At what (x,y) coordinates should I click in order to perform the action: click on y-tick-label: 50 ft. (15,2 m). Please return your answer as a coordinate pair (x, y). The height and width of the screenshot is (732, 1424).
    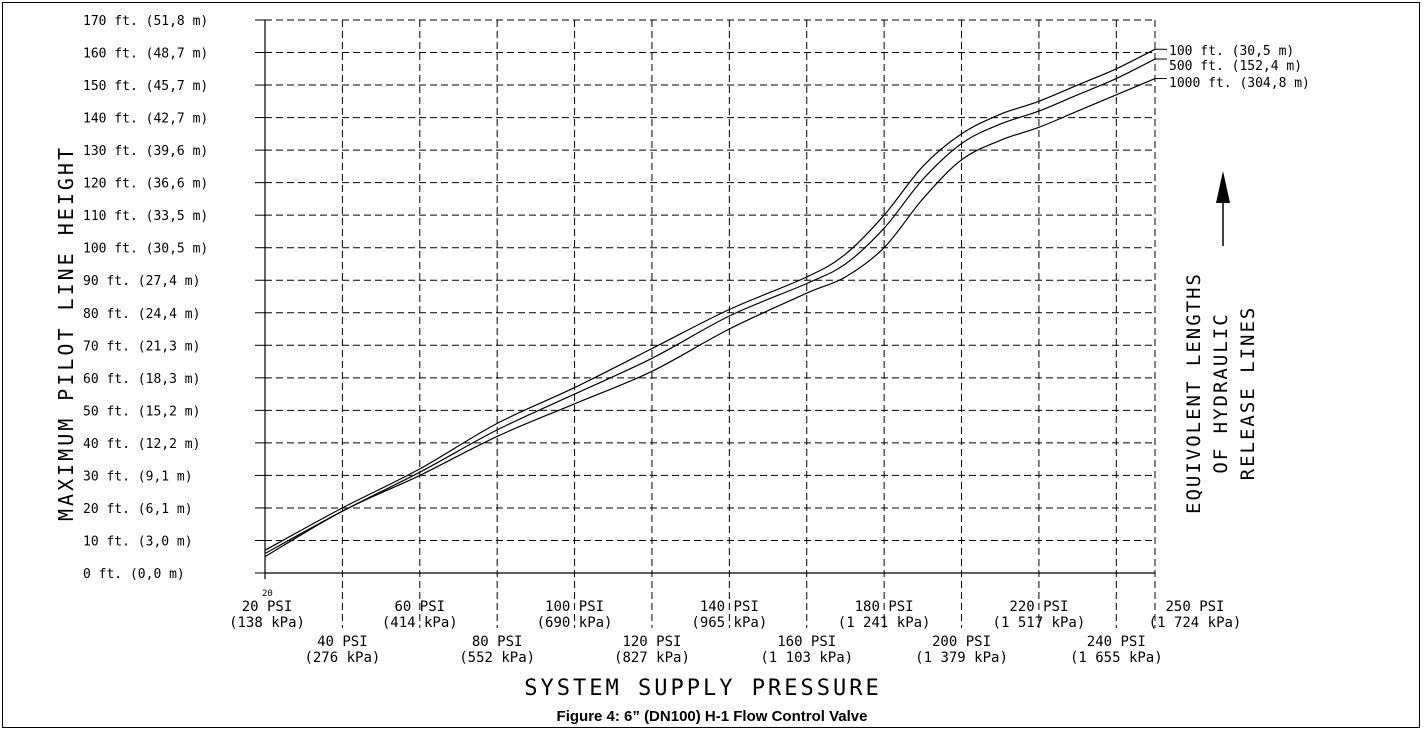
    Looking at the image, I should click on (141, 411).